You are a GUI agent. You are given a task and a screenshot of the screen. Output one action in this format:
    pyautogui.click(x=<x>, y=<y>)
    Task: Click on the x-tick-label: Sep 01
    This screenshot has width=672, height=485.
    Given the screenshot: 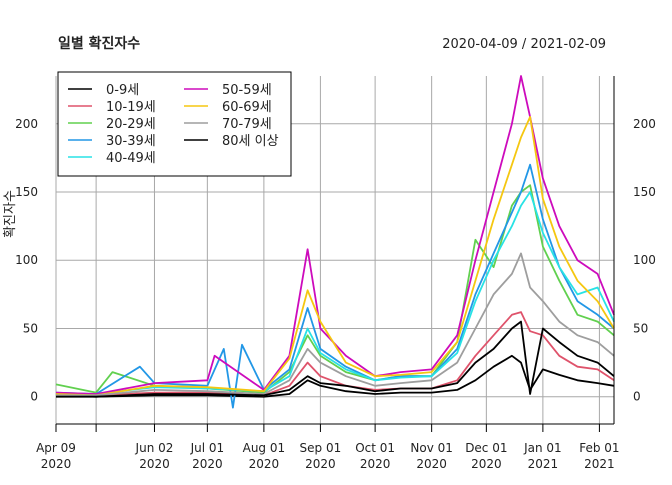 What is the action you would take?
    pyautogui.click(x=321, y=448)
    